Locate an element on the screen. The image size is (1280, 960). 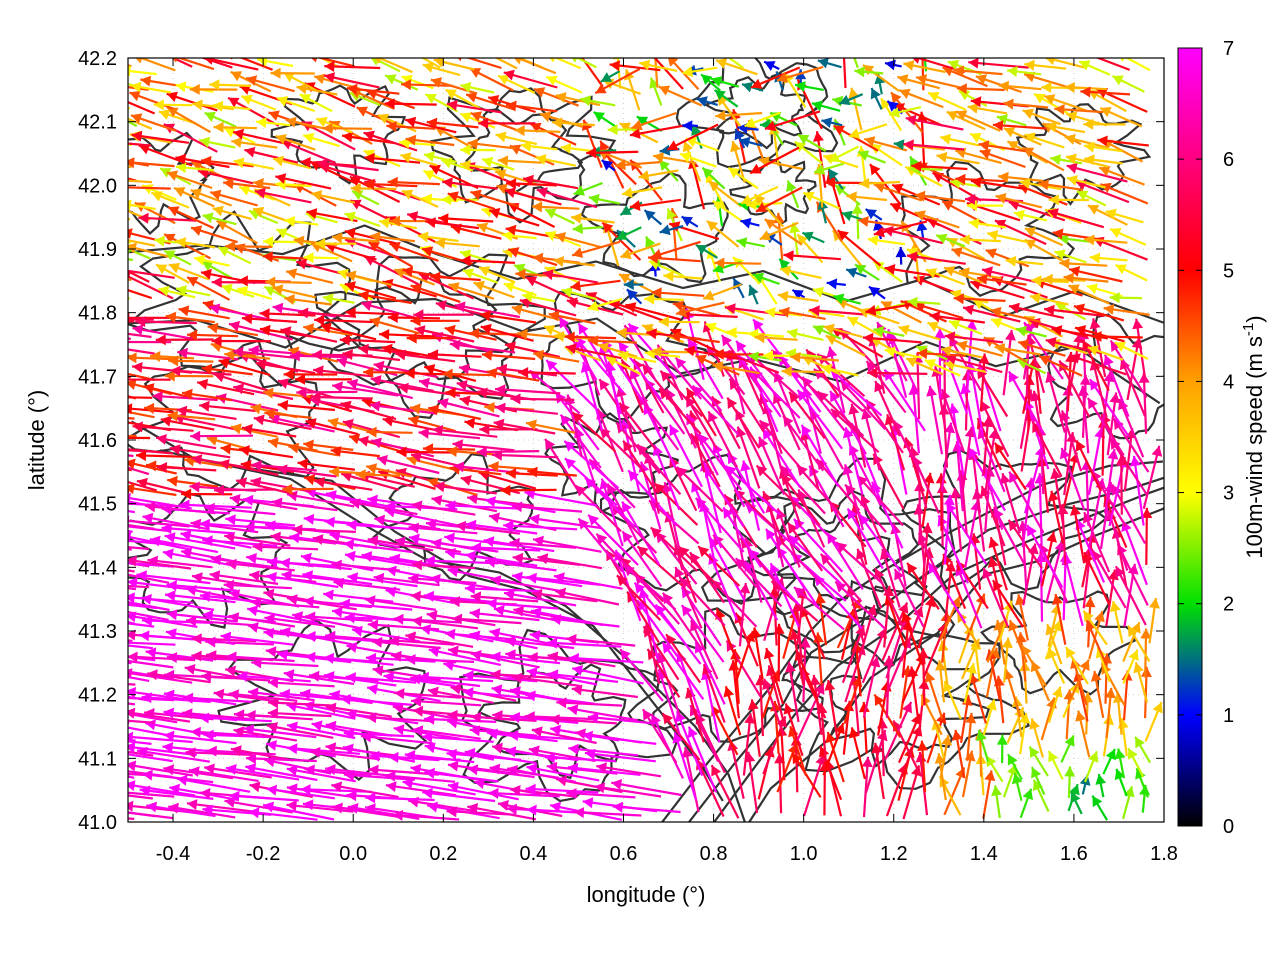
colorbar-tick-label: 5 is located at coordinates (1228, 271).